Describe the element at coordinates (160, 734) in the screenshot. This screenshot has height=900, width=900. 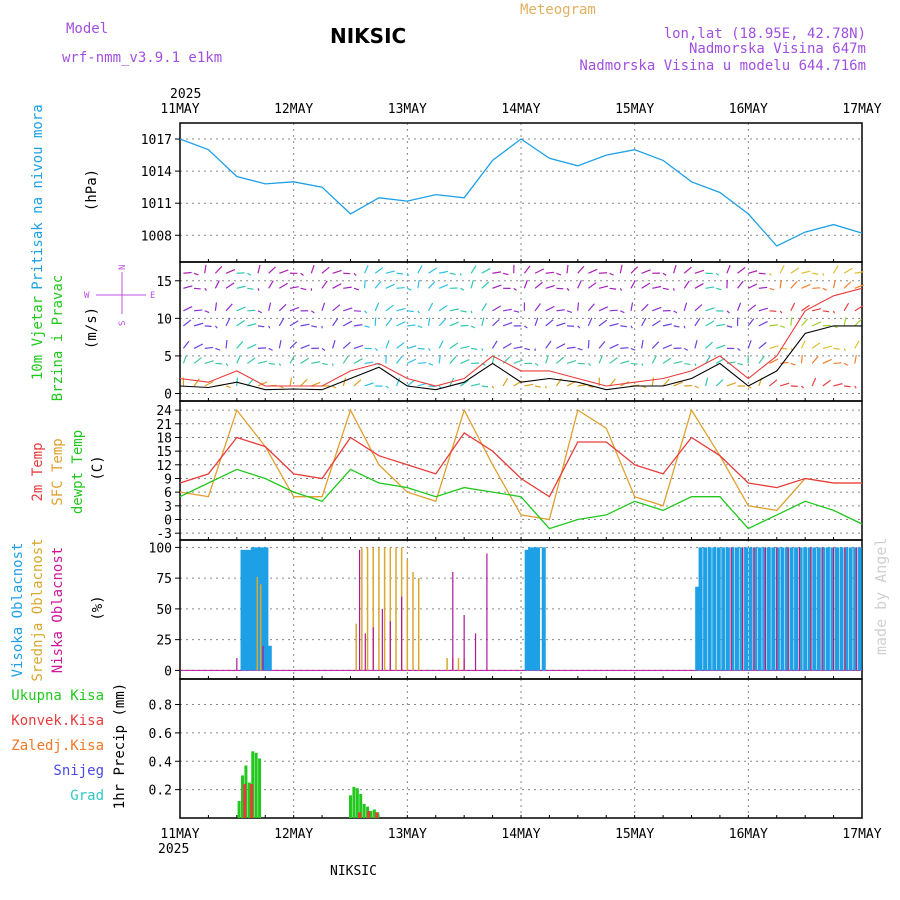
I see `y-tick-label: 0.6` at that location.